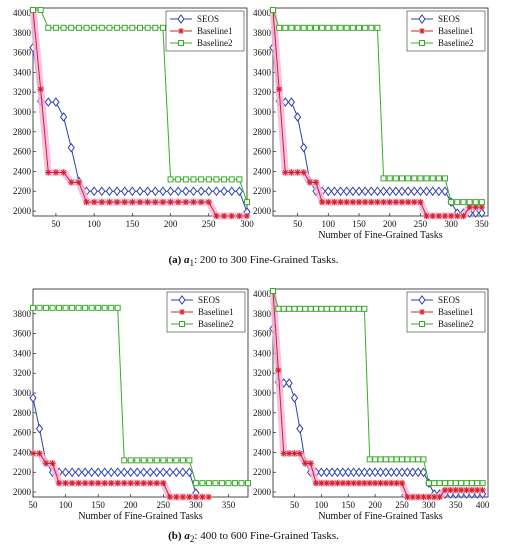  What do you see at coordinates (262, 13) in the screenshot?
I see `y-tick-label-1-10: 4000` at bounding box center [262, 13].